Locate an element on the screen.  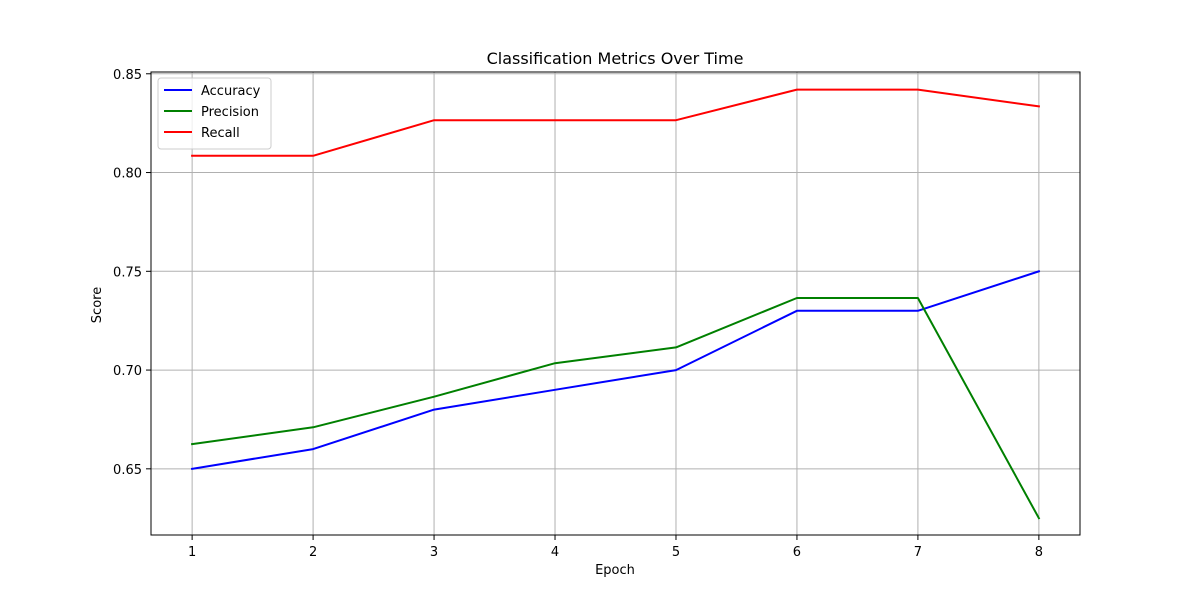
legend: Accuracy Precision Recall is located at coordinates (214, 113).